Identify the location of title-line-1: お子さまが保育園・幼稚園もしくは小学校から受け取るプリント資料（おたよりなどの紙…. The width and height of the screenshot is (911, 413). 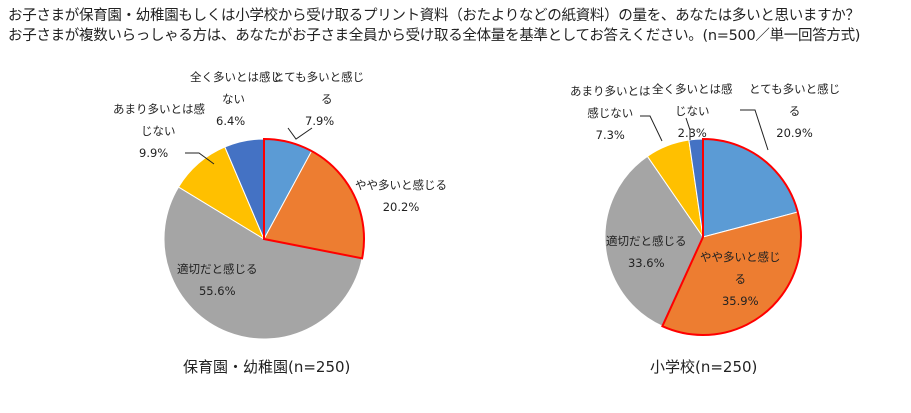
(434, 16).